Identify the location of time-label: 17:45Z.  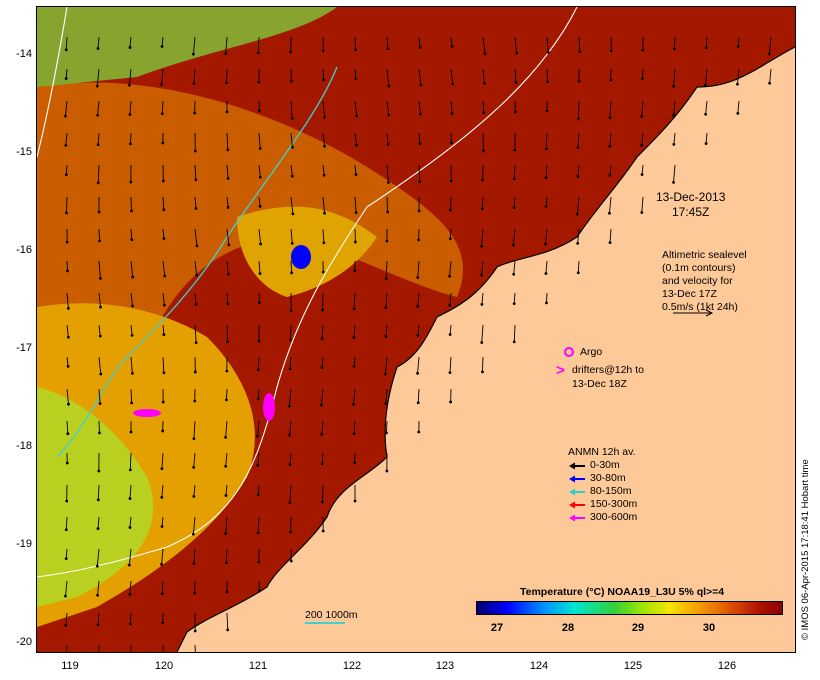
(691, 212).